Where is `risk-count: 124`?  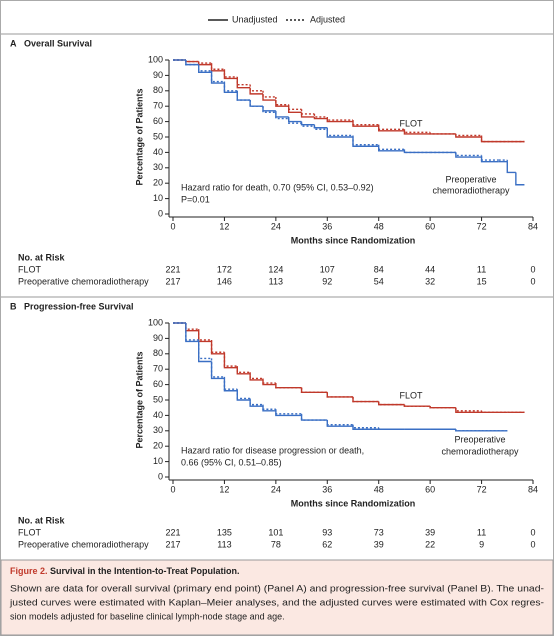
risk-count: 124 is located at coordinates (275, 269).